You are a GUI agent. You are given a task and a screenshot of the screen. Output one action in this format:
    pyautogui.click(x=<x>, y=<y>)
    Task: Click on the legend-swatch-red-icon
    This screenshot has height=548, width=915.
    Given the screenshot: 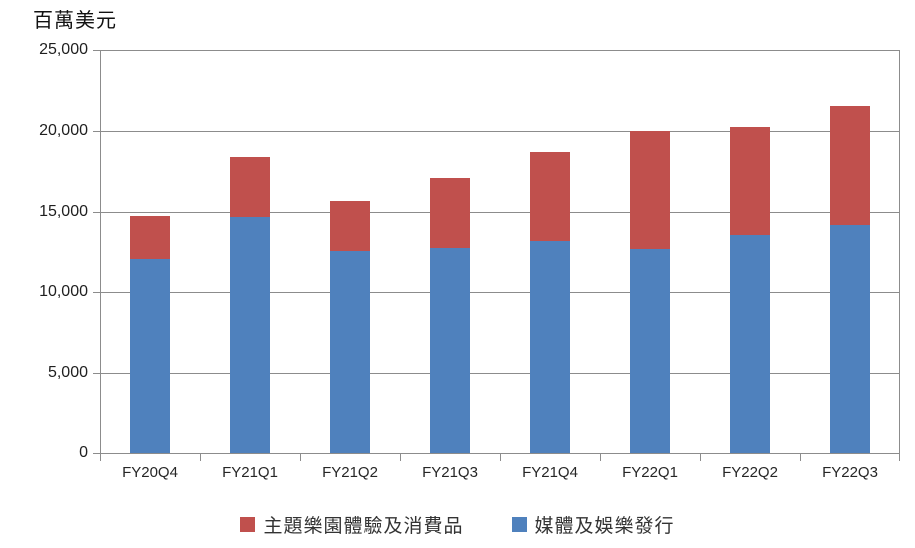 What is the action you would take?
    pyautogui.click(x=248, y=524)
    